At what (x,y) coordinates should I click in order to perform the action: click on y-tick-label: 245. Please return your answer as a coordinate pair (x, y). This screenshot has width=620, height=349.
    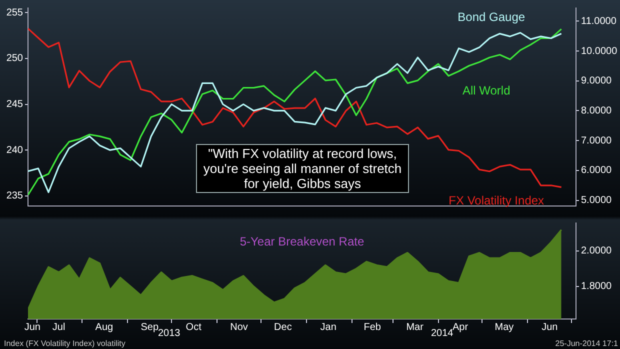
    Looking at the image, I should click on (15, 104).